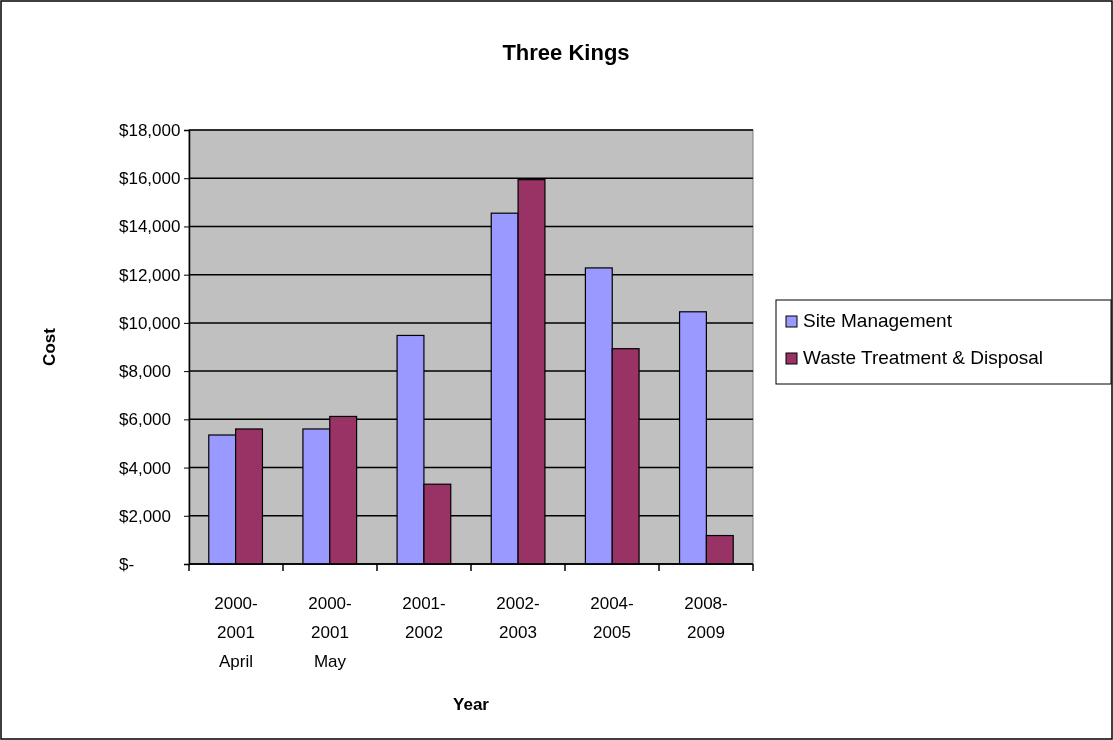 The width and height of the screenshot is (1113, 740). Describe the element at coordinates (145, 372) in the screenshot. I see `y-tick-label: $8,000` at that location.